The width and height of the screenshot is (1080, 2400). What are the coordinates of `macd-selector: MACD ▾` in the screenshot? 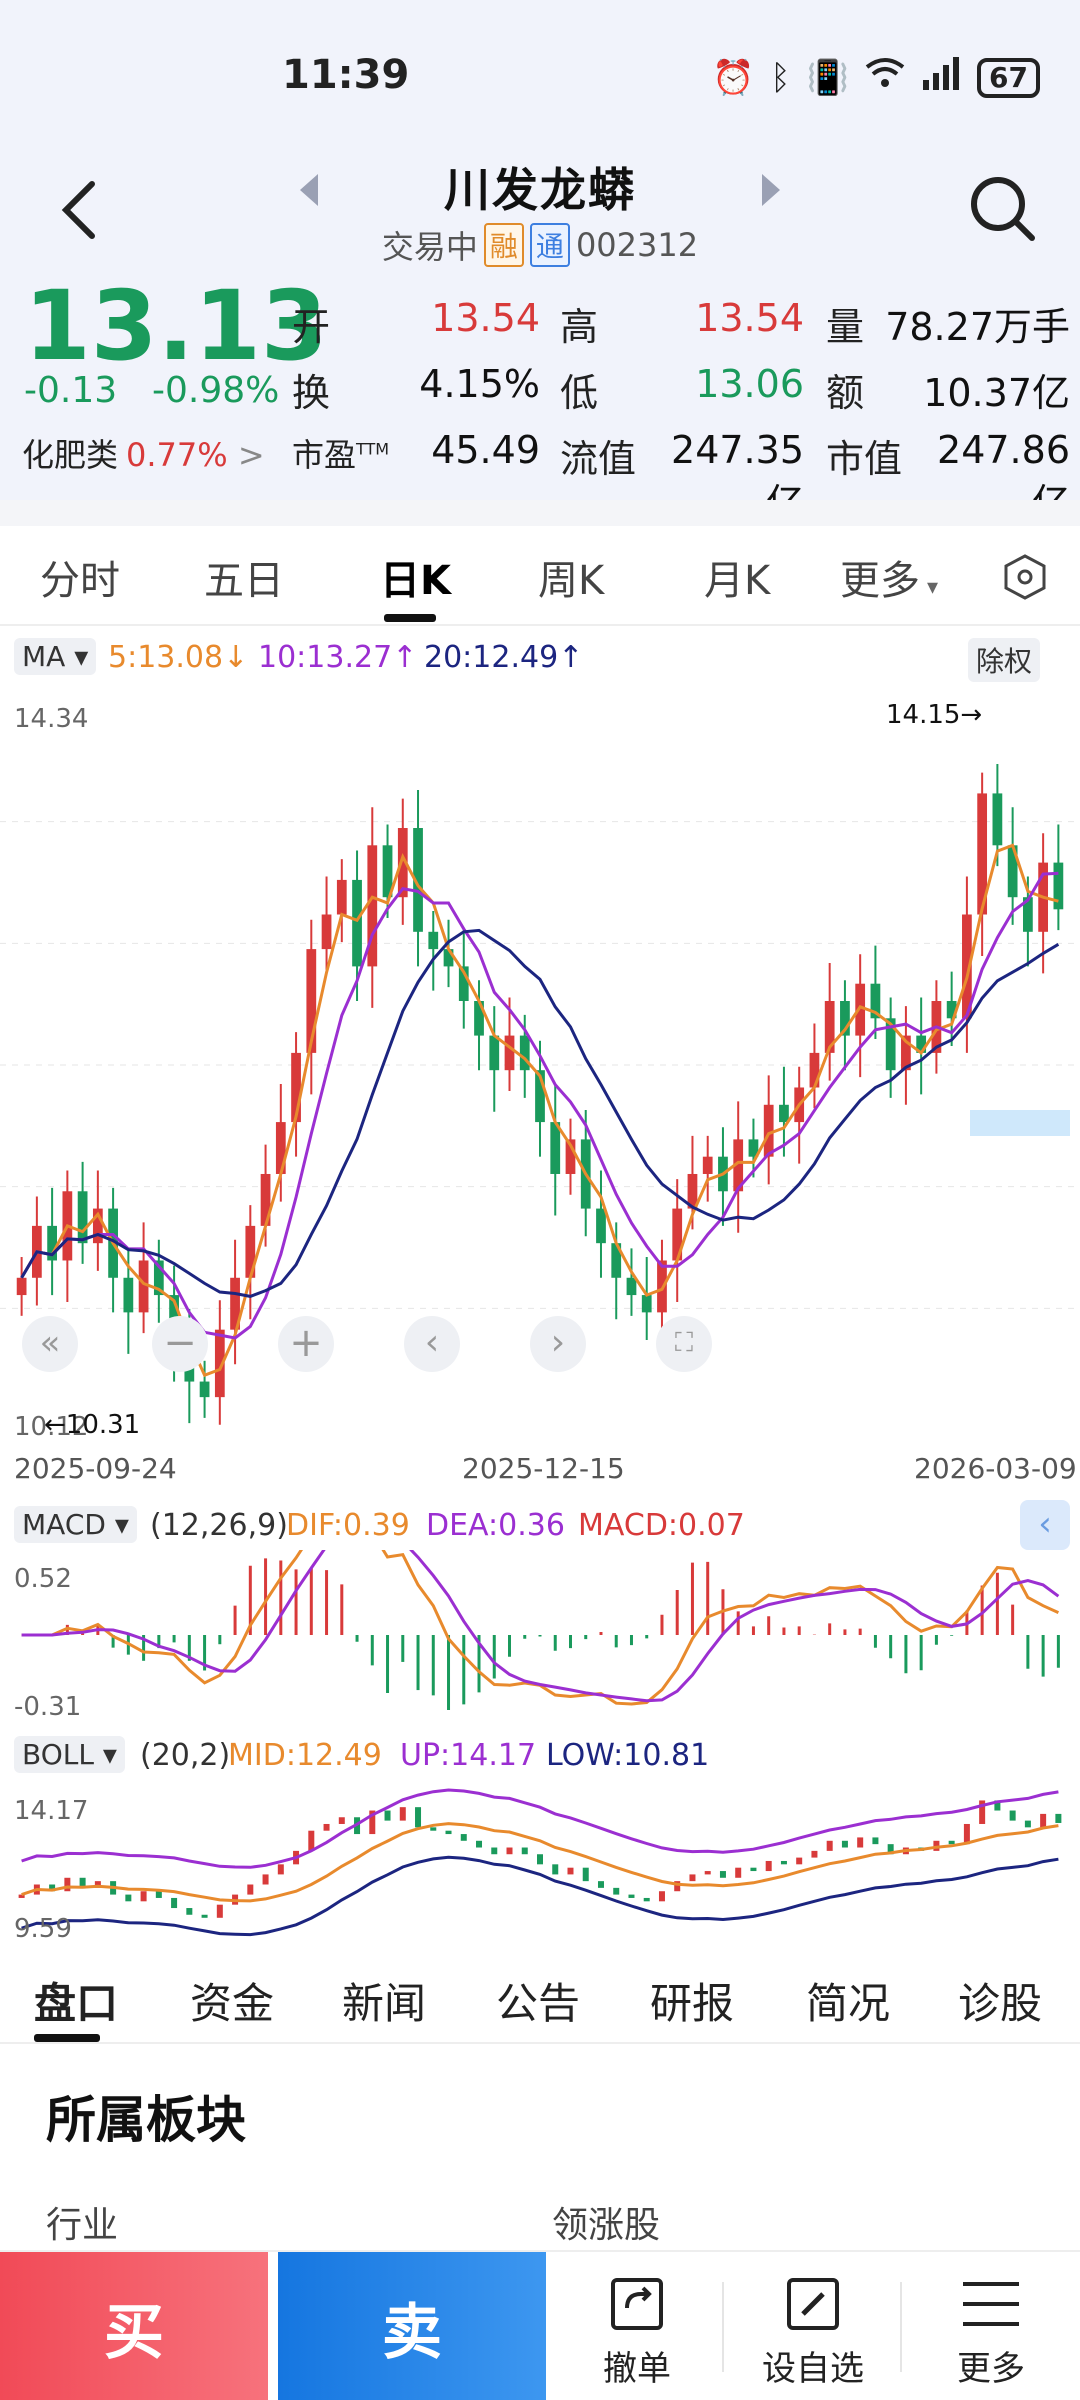 It's located at (75, 1524).